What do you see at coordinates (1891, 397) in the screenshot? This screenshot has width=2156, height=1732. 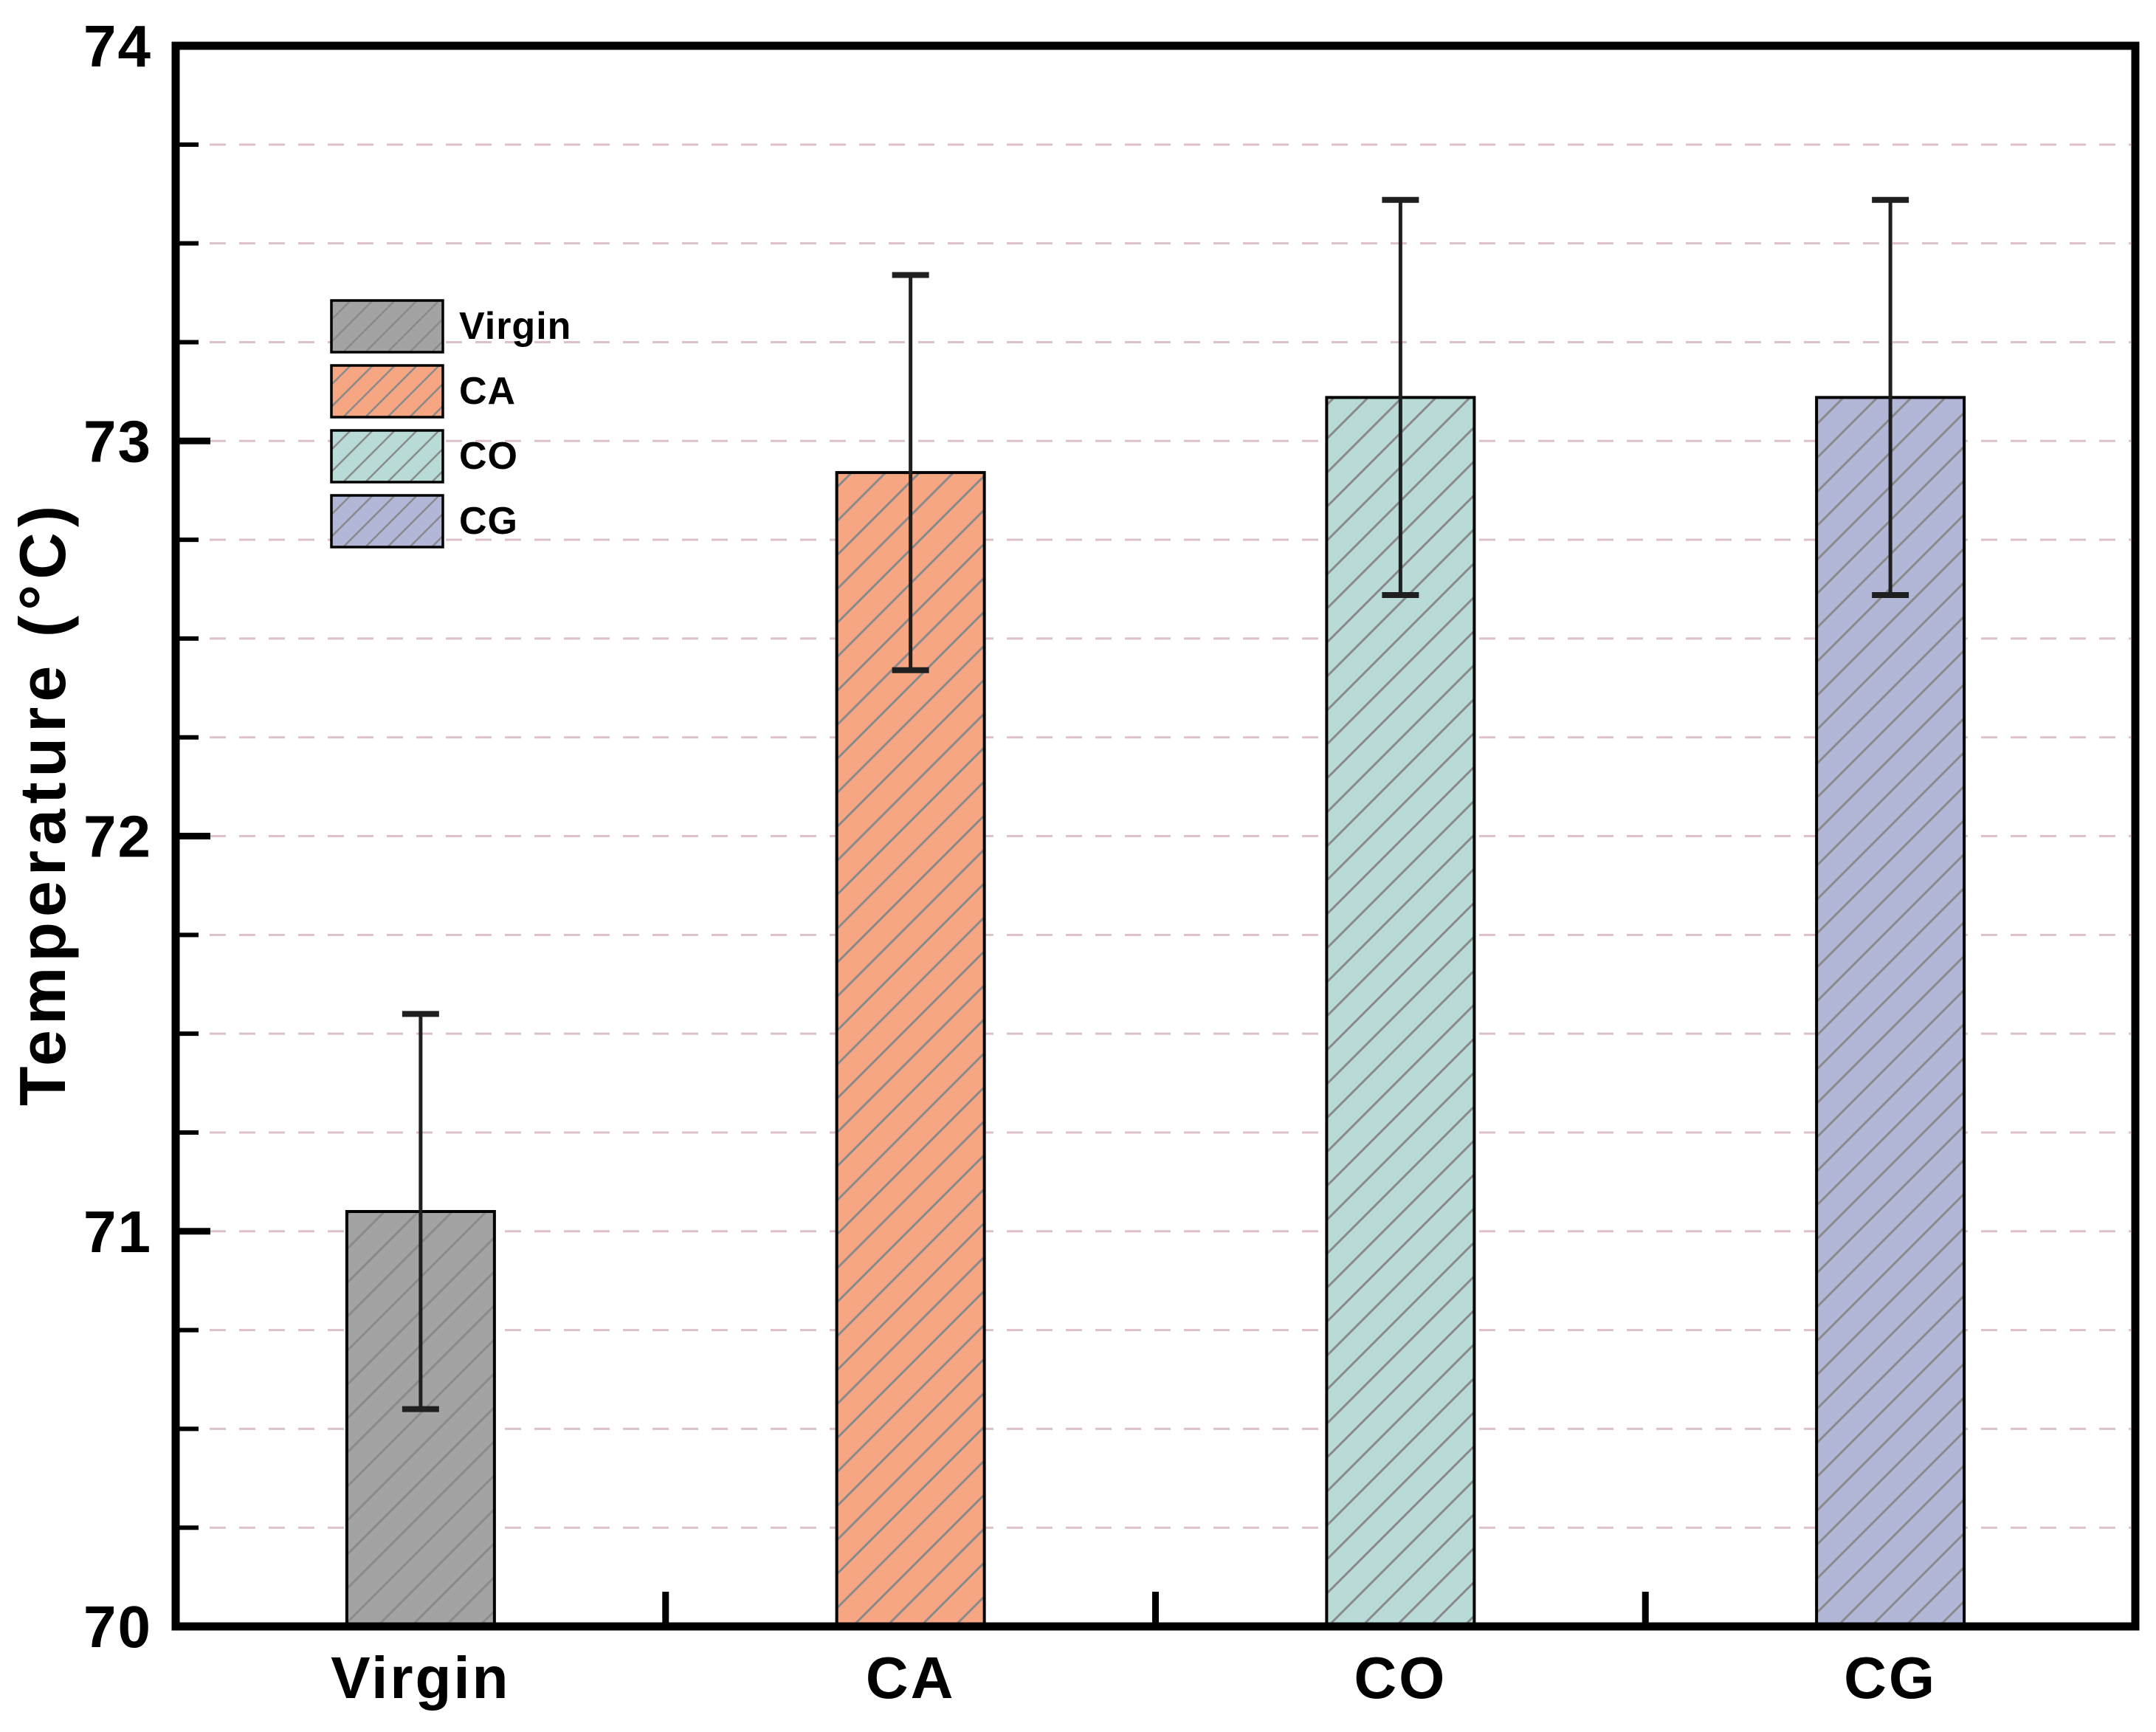 I see `error-bar-cg` at bounding box center [1891, 397].